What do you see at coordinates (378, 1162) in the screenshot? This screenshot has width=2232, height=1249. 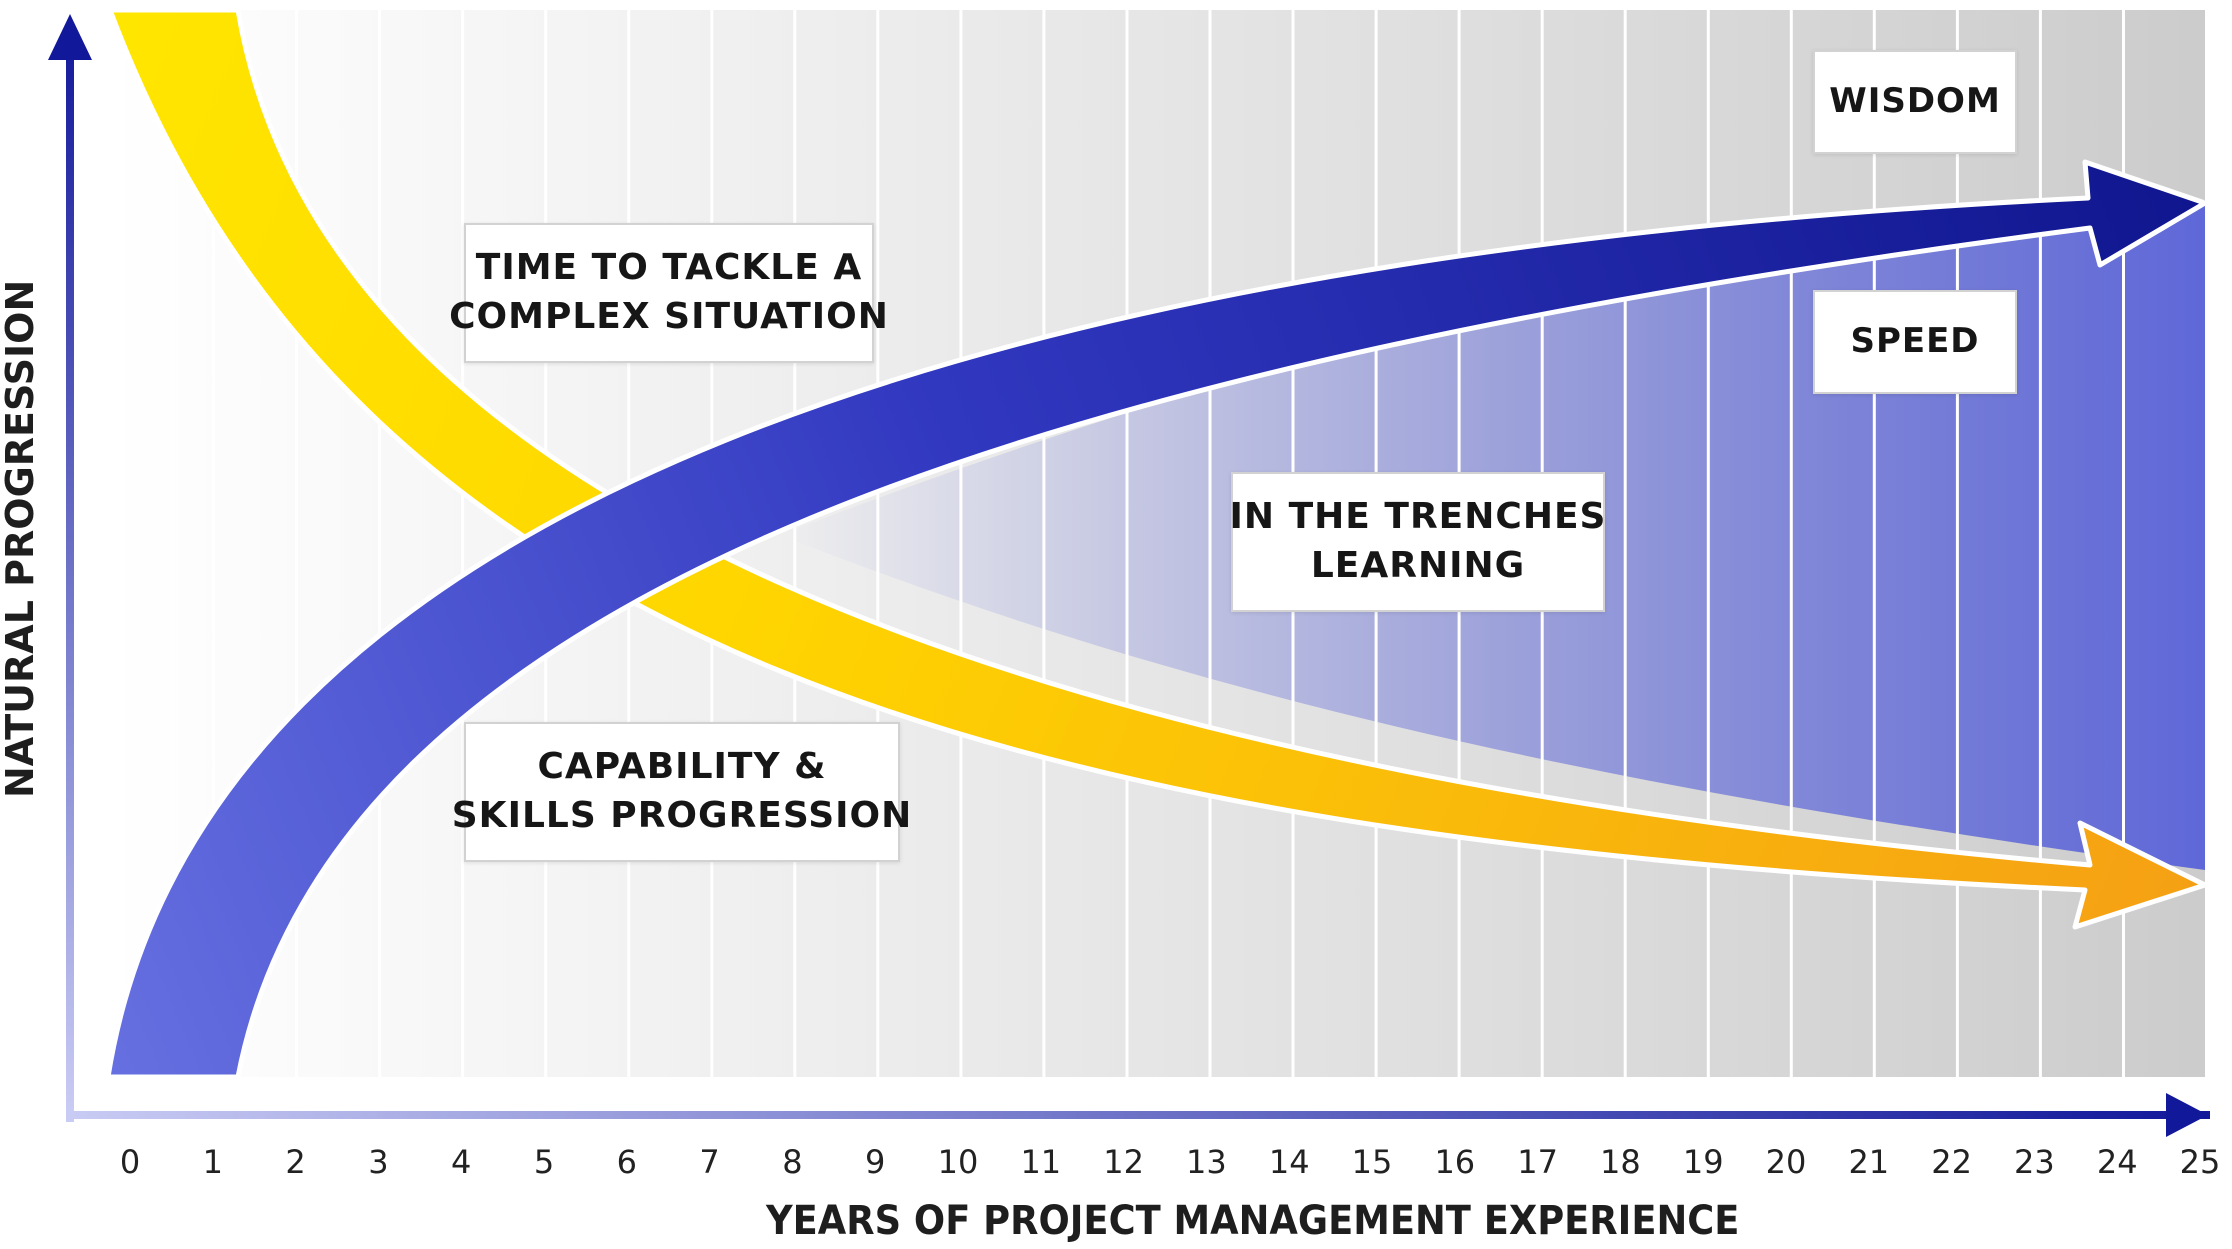 I see `x-tick-3: 3` at bounding box center [378, 1162].